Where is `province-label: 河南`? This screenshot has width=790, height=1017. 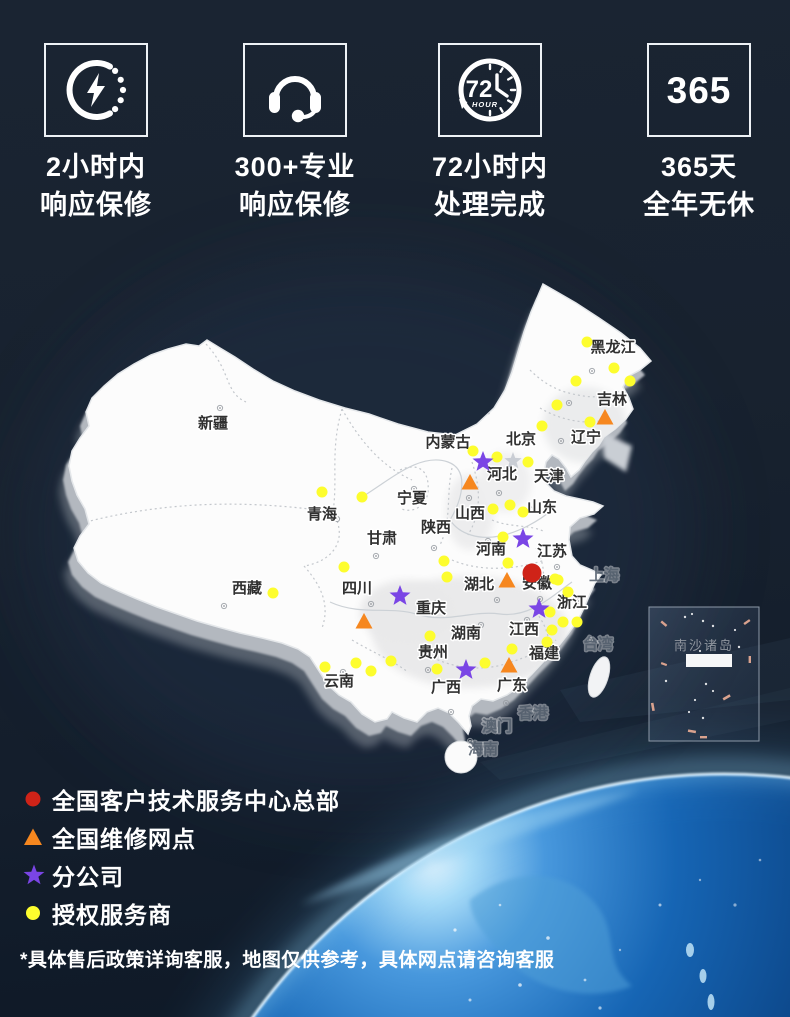 province-label: 河南 is located at coordinates (491, 549).